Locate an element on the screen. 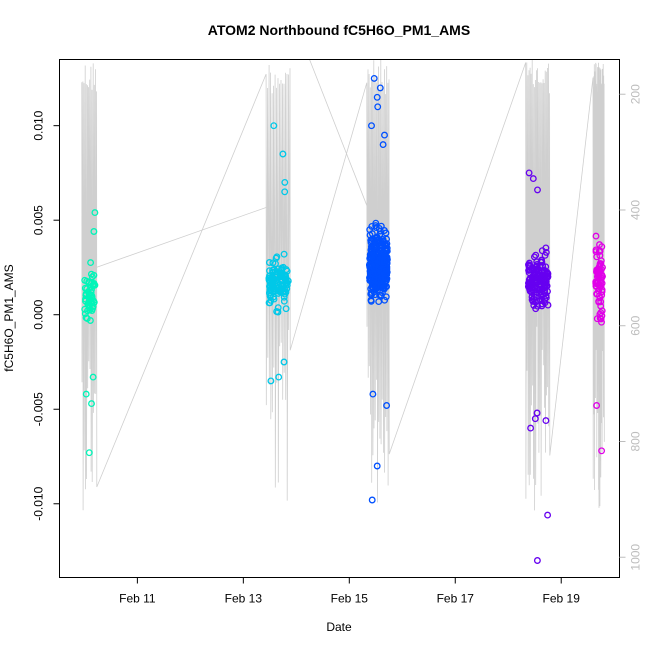 This screenshot has width=650, height=650. y-tick-label: -0.010 is located at coordinates (39, 503).